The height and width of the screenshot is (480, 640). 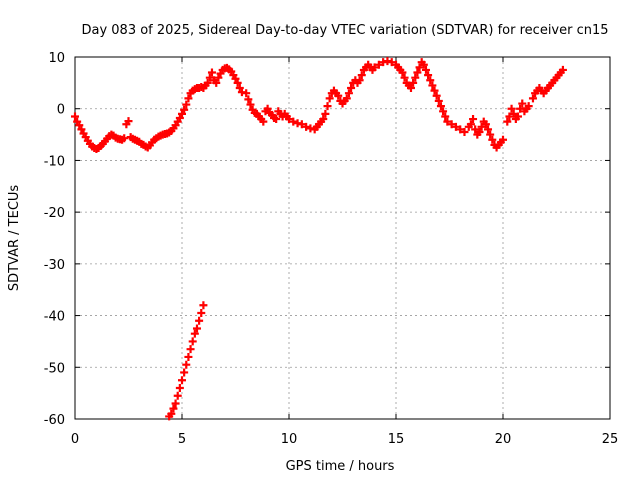 What do you see at coordinates (54, 239) in the screenshot?
I see `y-tick-labels: 10 0 -10 -20 -30 -40 -50 -60` at bounding box center [54, 239].